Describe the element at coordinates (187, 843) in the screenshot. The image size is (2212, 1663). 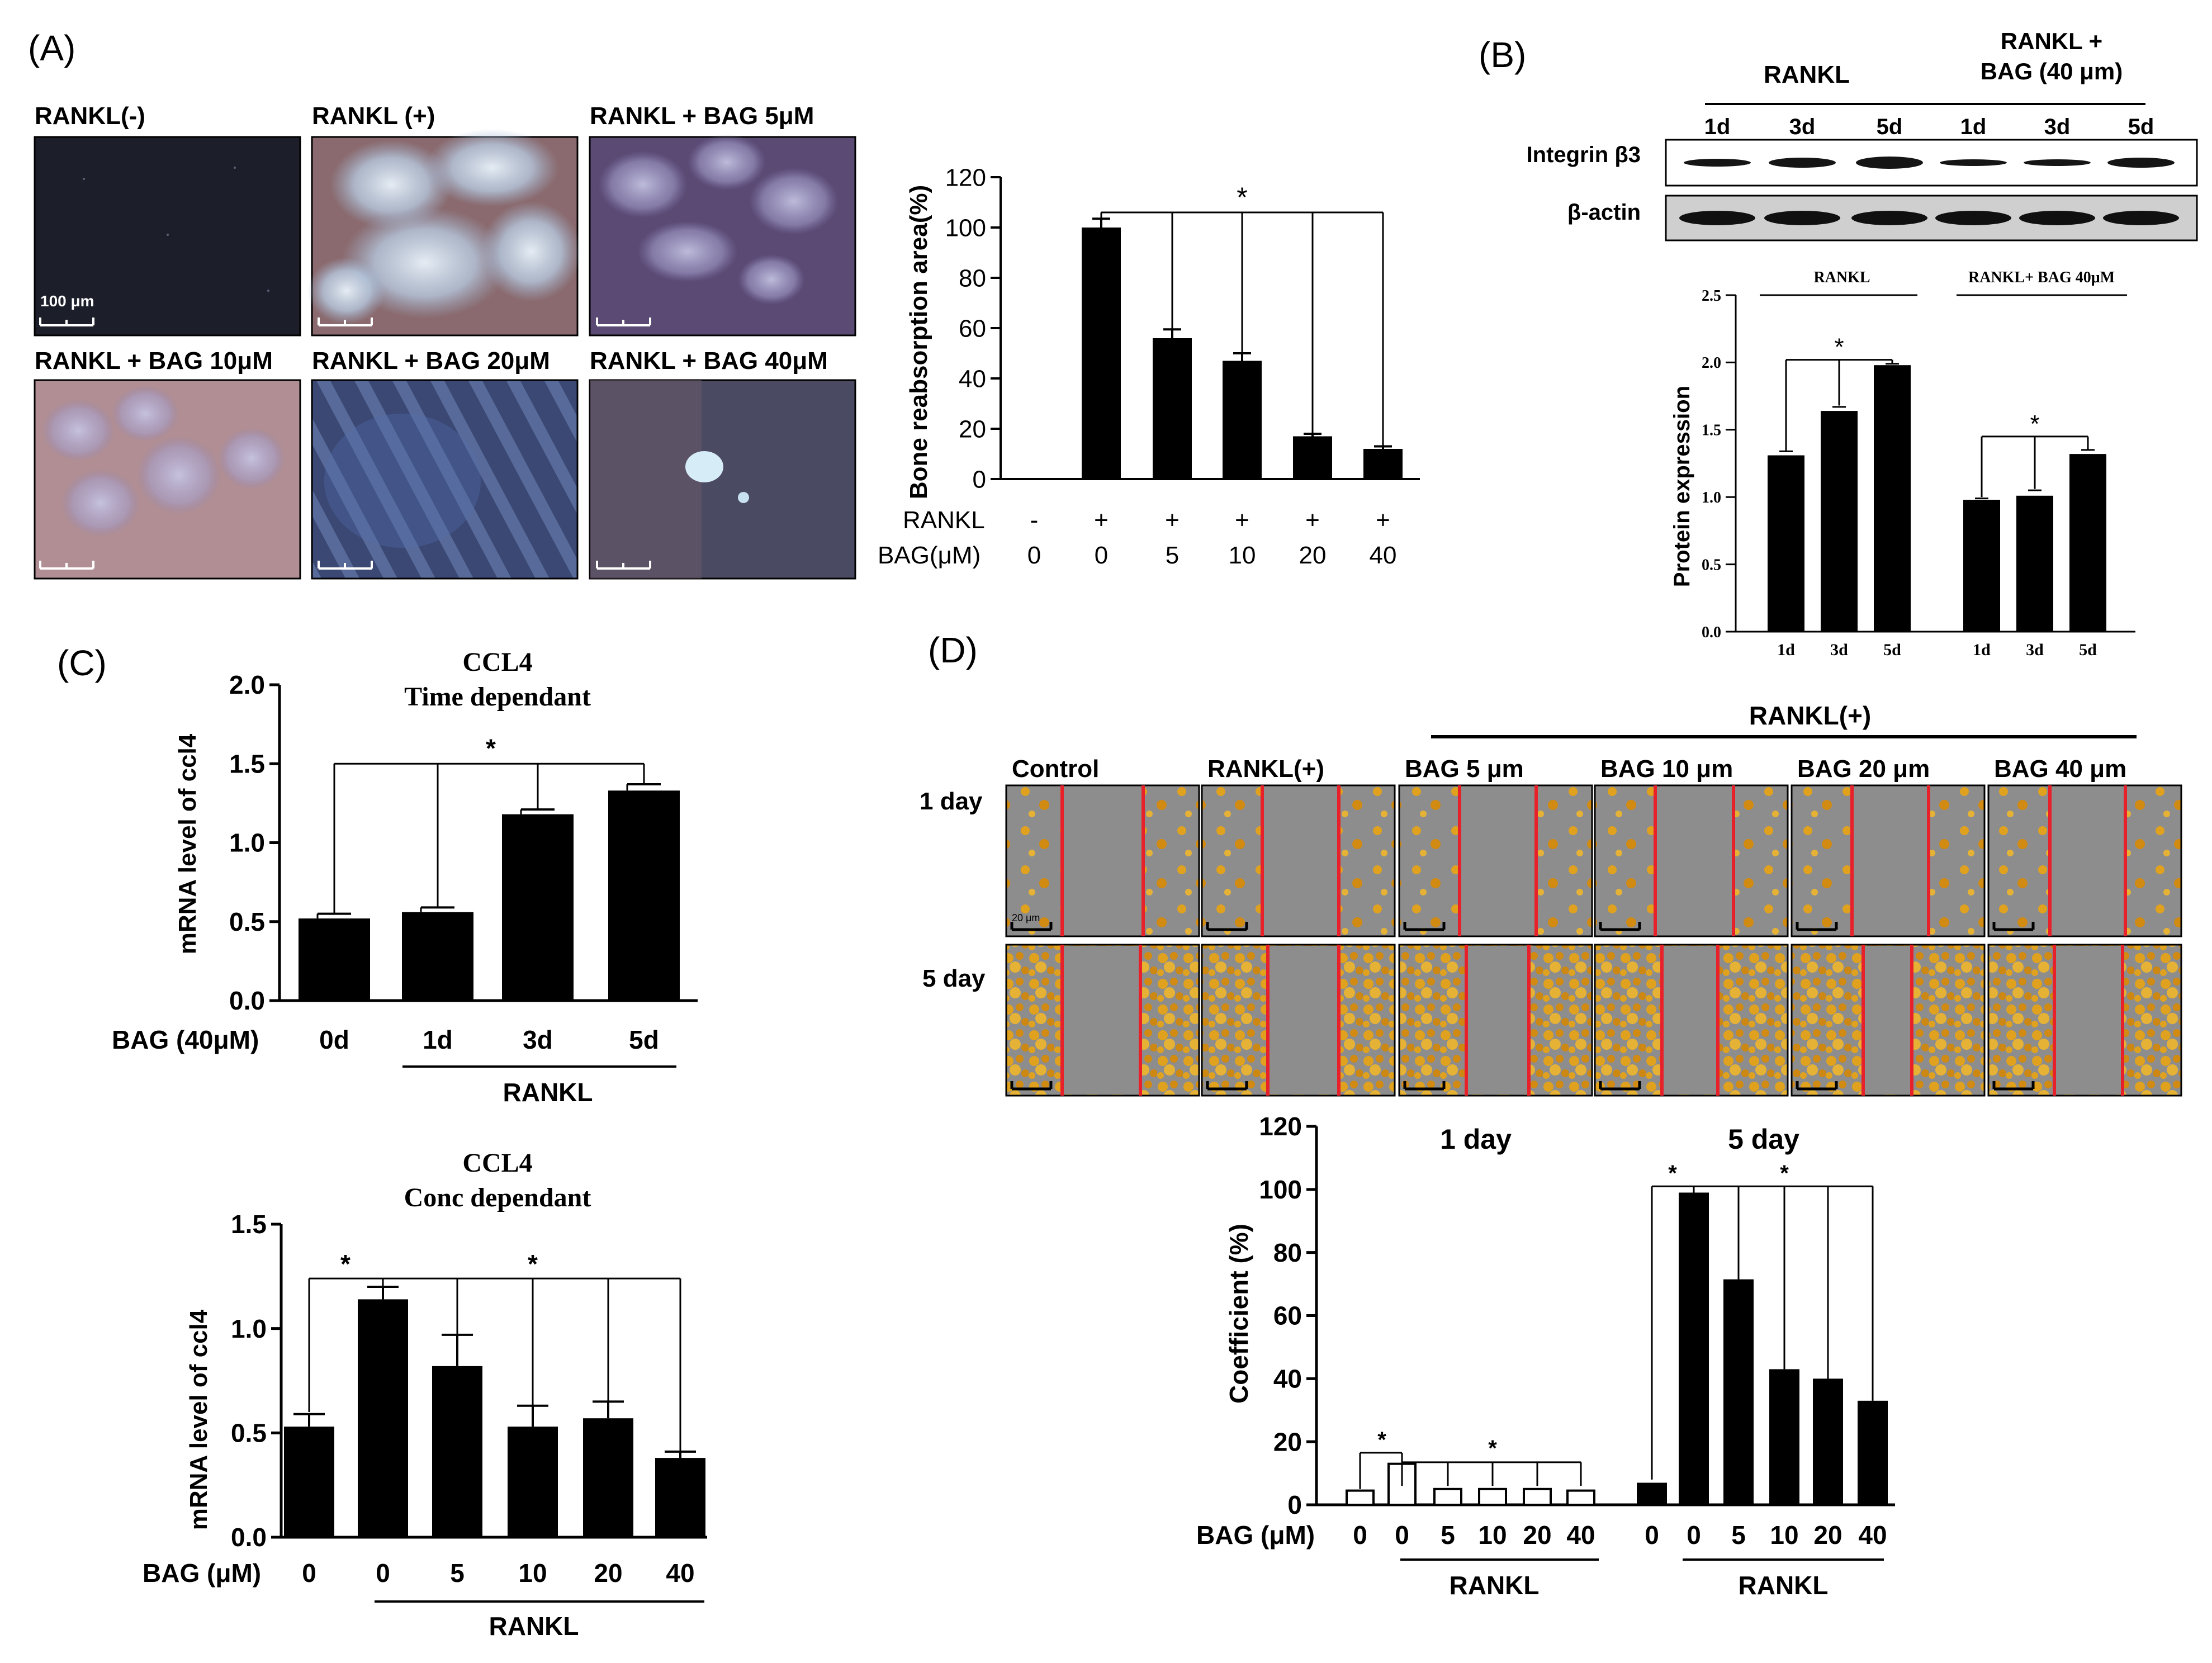
I see `ccl4-time-ylabel: mRNA level of ccl4` at that location.